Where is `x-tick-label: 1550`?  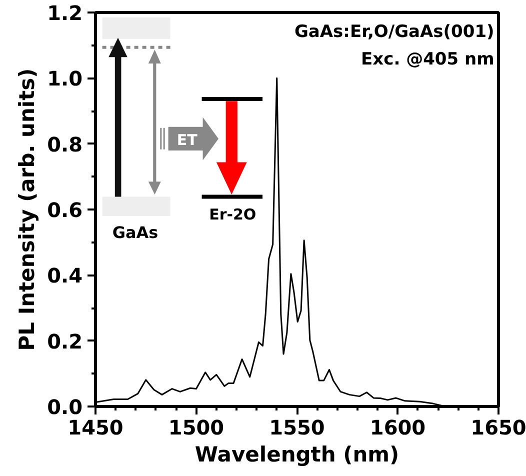
x-tick-label: 1550 is located at coordinates (297, 428).